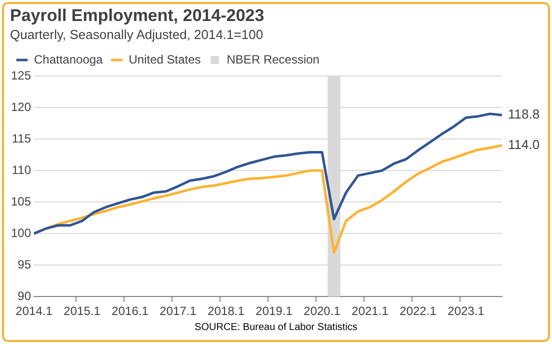  What do you see at coordinates (22, 169) in the screenshot?
I see `y-tick-label: 110` at bounding box center [22, 169].